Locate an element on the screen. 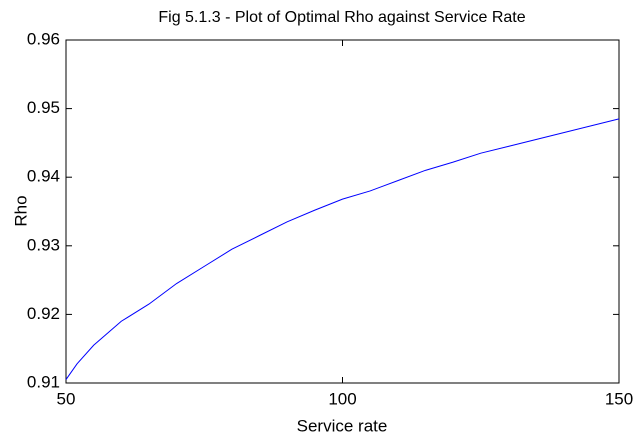 The width and height of the screenshot is (639, 443). x-axis-label: Service rate is located at coordinates (342, 425).